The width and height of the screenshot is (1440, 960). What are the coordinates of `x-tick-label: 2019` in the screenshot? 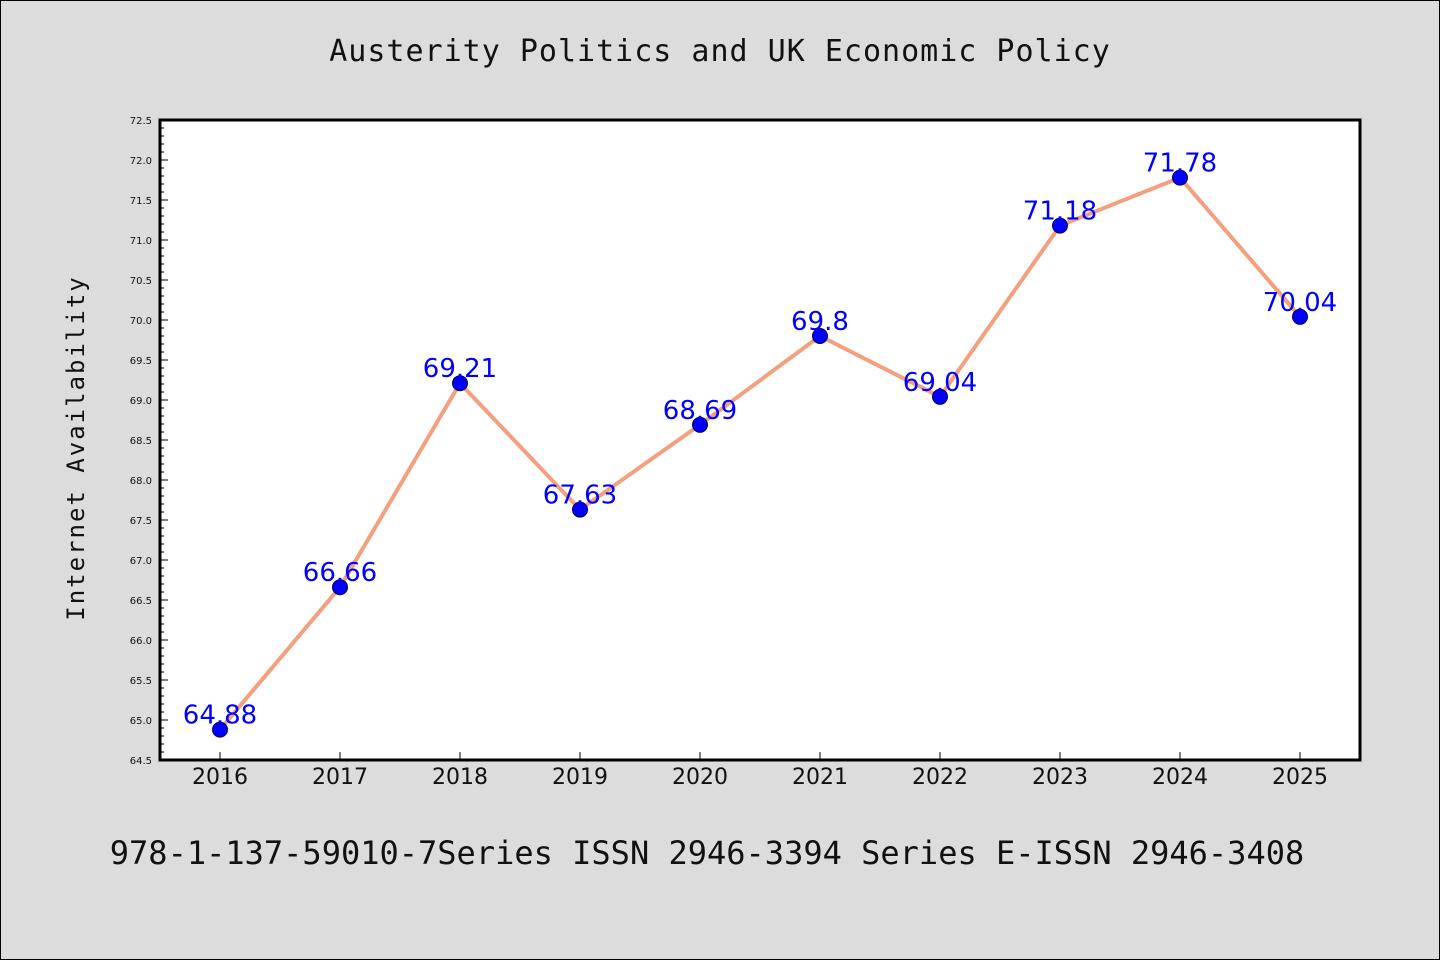 It's located at (580, 777).